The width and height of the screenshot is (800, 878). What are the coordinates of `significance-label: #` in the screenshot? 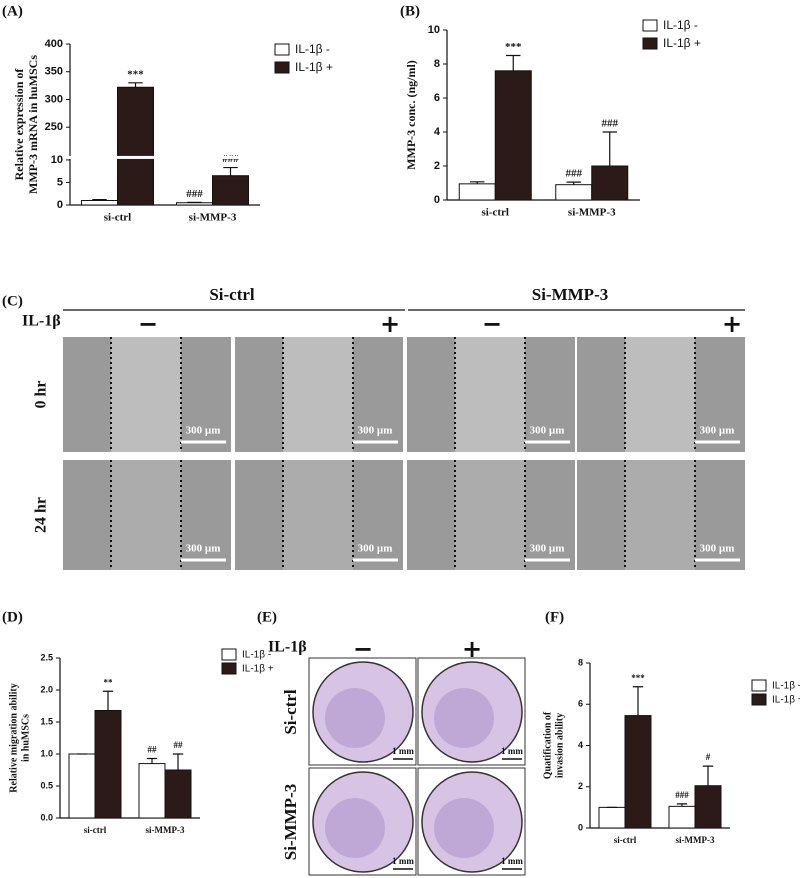 It's located at (708, 757).